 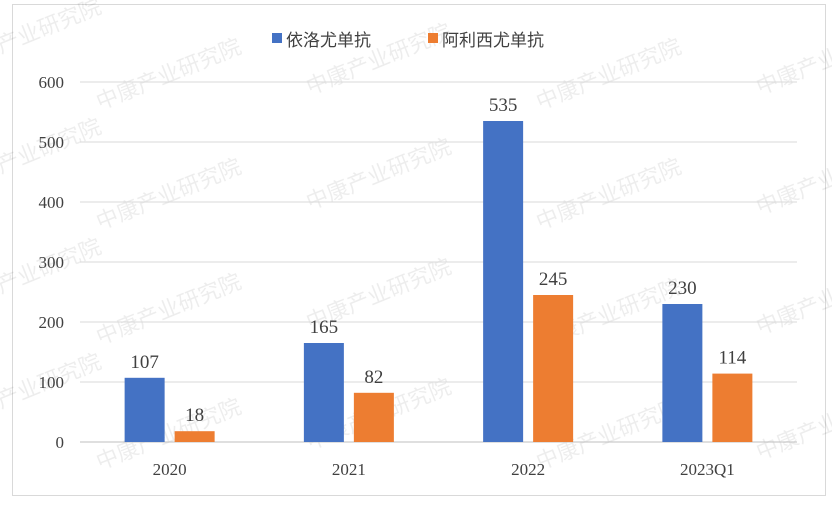 What do you see at coordinates (328, 41) in the screenshot?
I see `legend-label: 依洛尤单抗` at bounding box center [328, 41].